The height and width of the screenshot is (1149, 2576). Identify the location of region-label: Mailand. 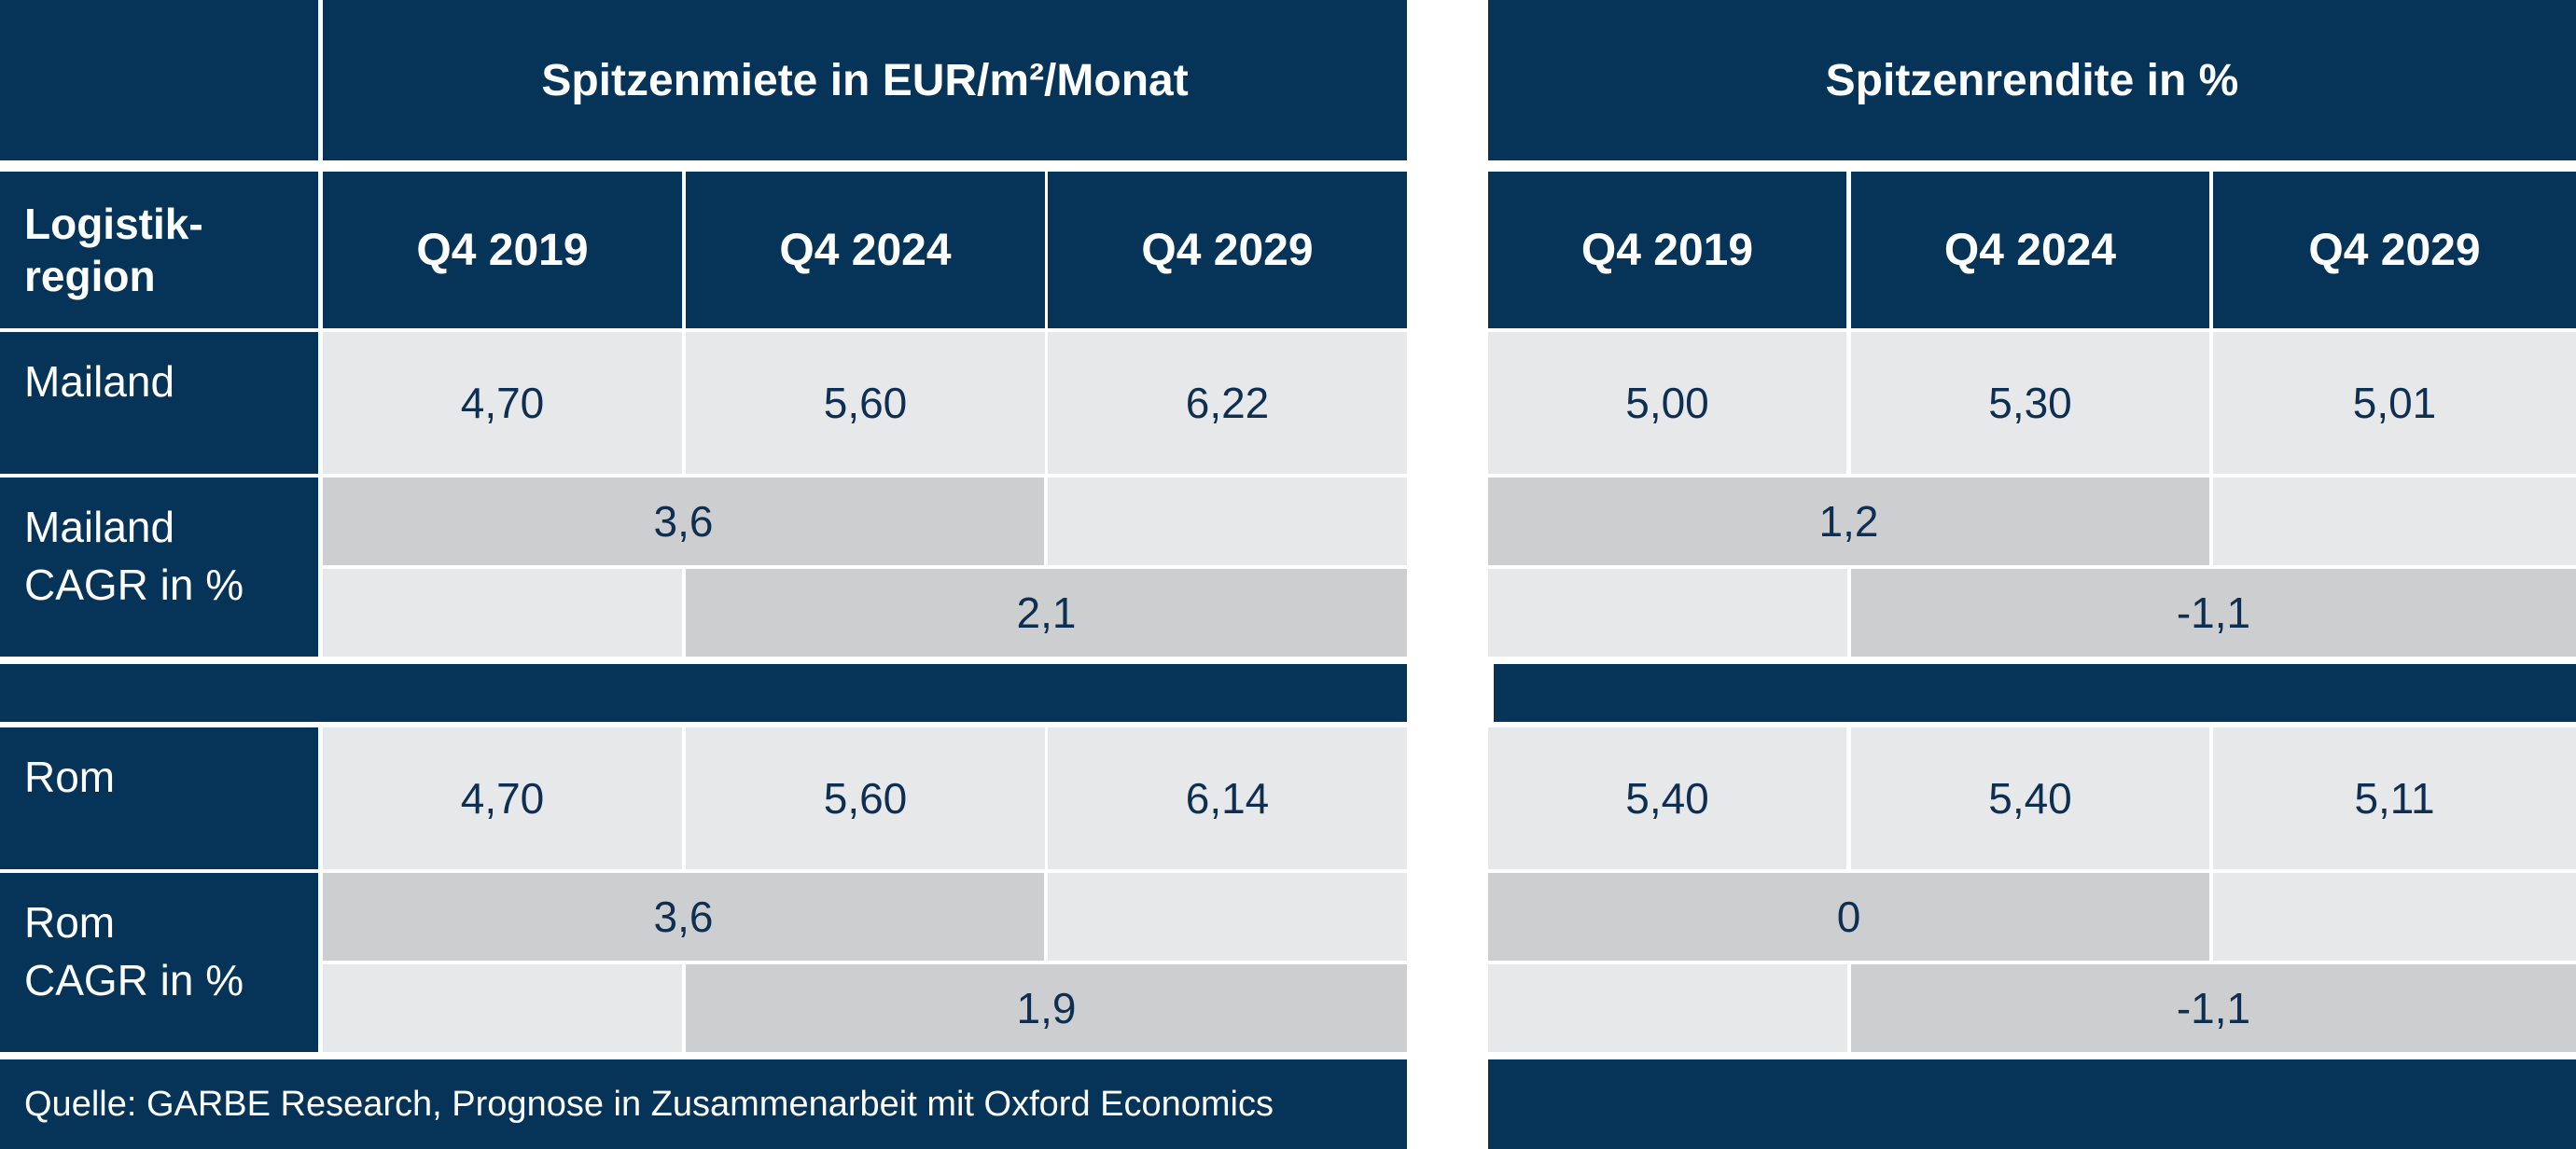
(159, 403).